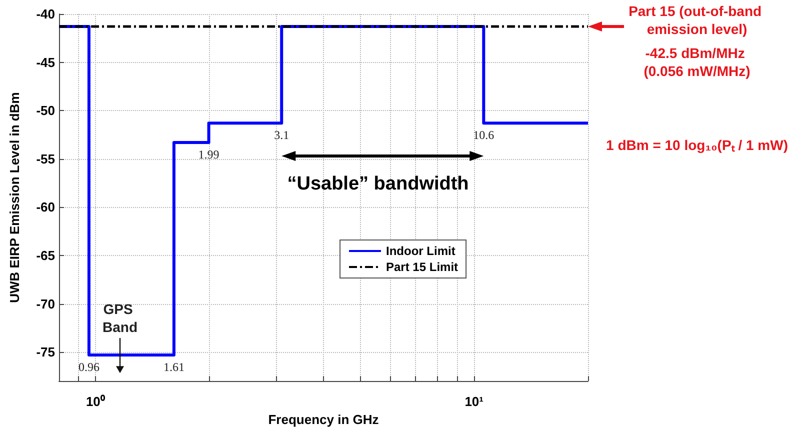 The height and width of the screenshot is (431, 805). What do you see at coordinates (697, 145) in the screenshot?
I see `text: 1 dBm = 10 log₁₀(Pₜ / 1 mW)` at bounding box center [697, 145].